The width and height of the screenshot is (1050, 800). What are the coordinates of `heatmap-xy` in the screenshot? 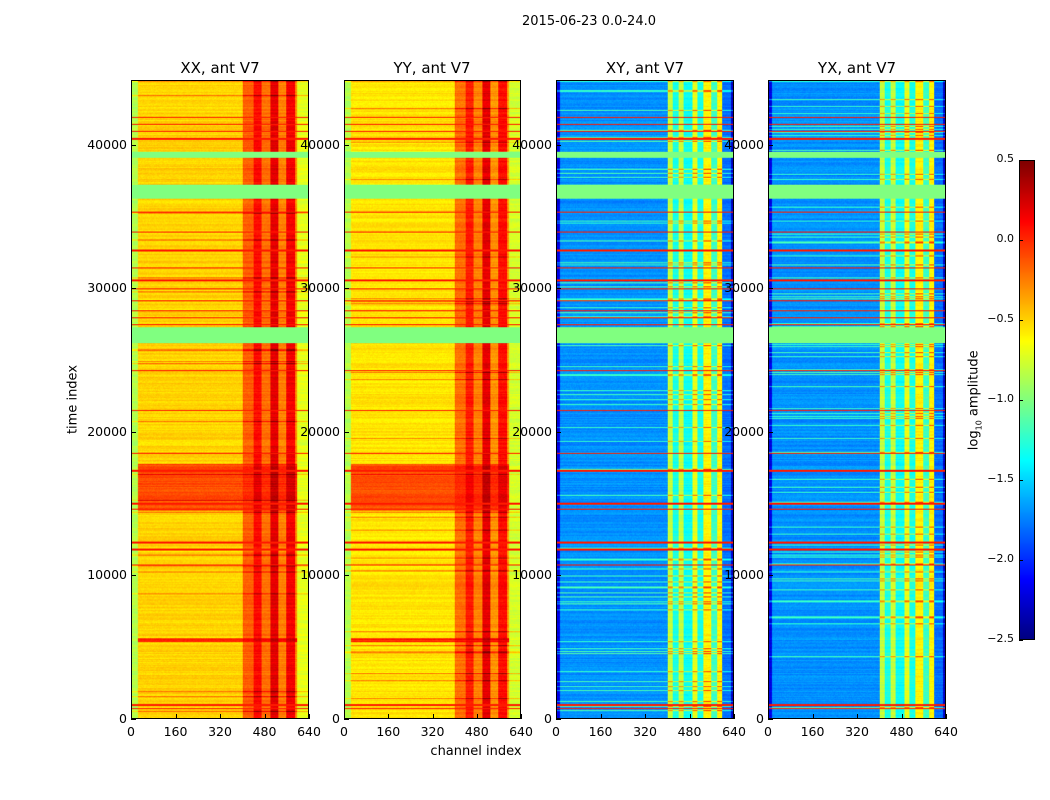 It's located at (645, 399).